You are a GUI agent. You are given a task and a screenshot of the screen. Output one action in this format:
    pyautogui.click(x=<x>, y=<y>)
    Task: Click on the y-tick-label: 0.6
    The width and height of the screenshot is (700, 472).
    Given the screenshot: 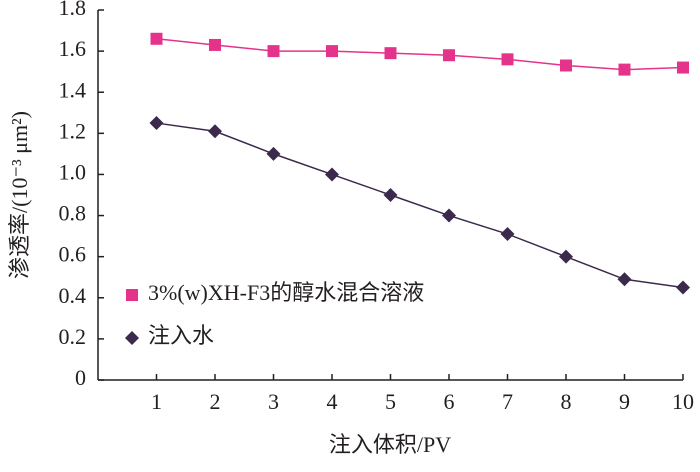 What is the action you would take?
    pyautogui.click(x=73, y=254)
    